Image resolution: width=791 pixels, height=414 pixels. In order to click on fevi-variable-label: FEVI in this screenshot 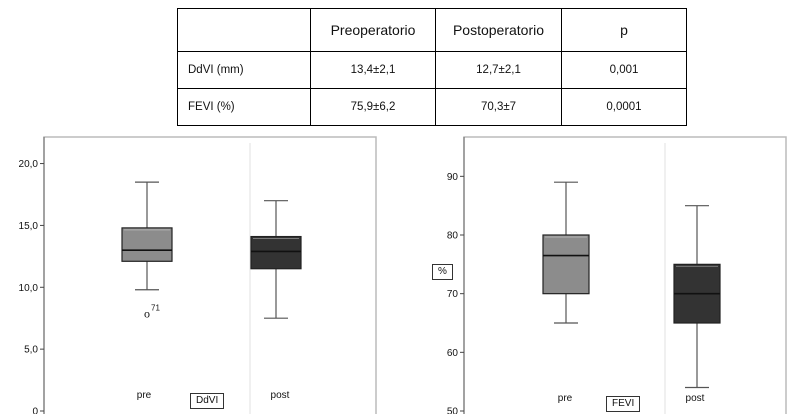, I will do `click(623, 404)`.